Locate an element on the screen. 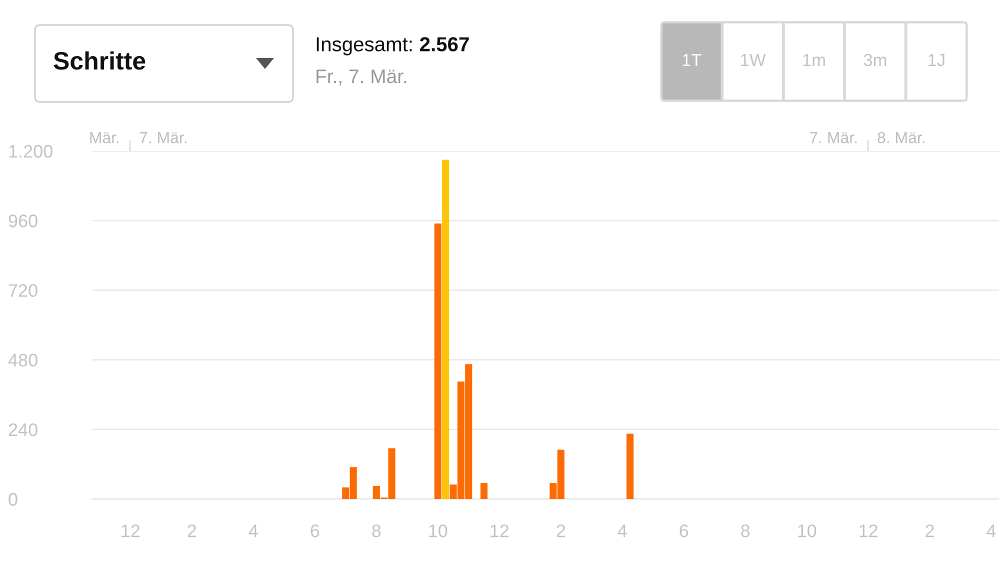 The width and height of the screenshot is (999, 563). y-tick-label: 0 is located at coordinates (13, 499).